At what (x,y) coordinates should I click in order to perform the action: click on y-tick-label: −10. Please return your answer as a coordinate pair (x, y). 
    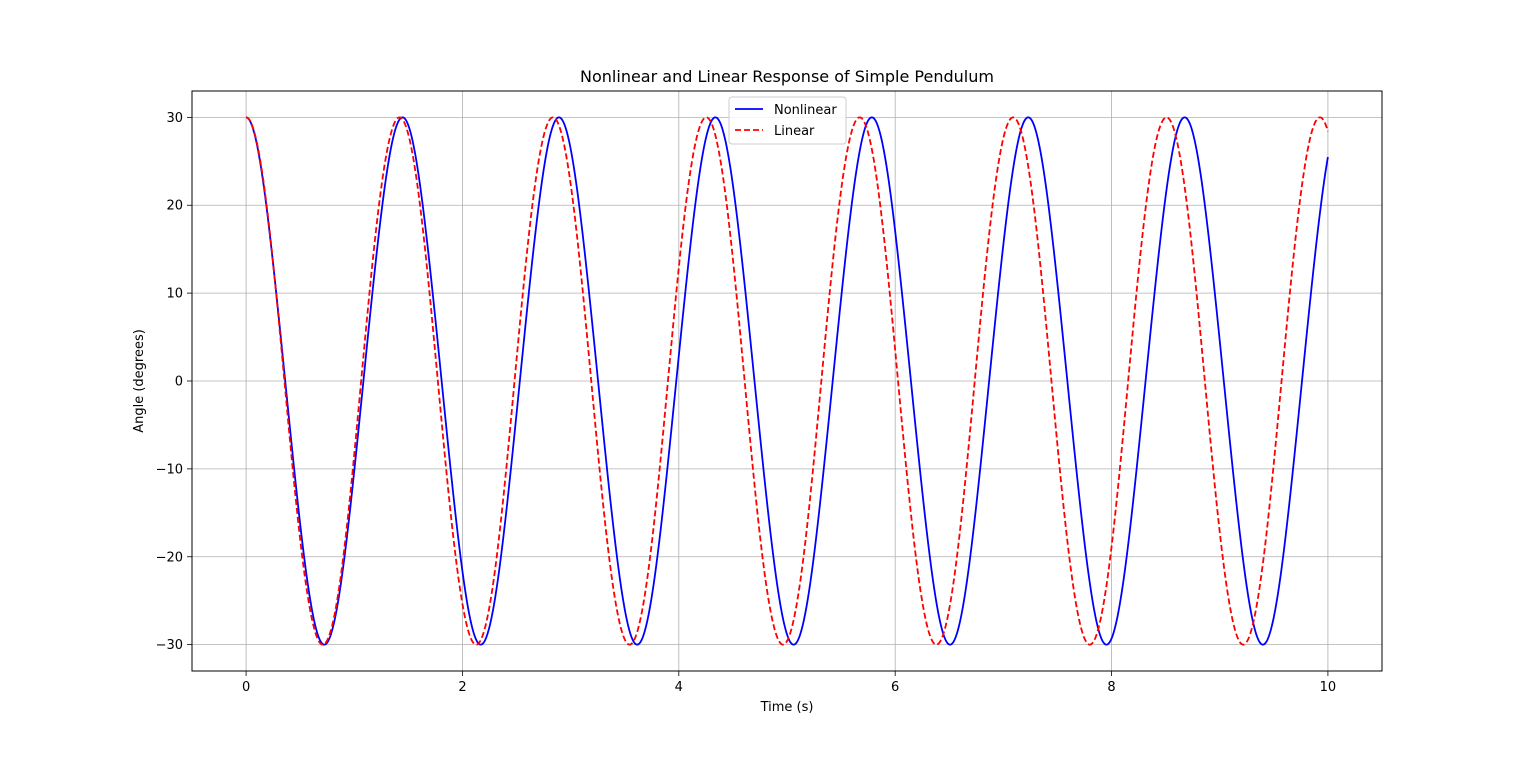
    Looking at the image, I should click on (169, 469).